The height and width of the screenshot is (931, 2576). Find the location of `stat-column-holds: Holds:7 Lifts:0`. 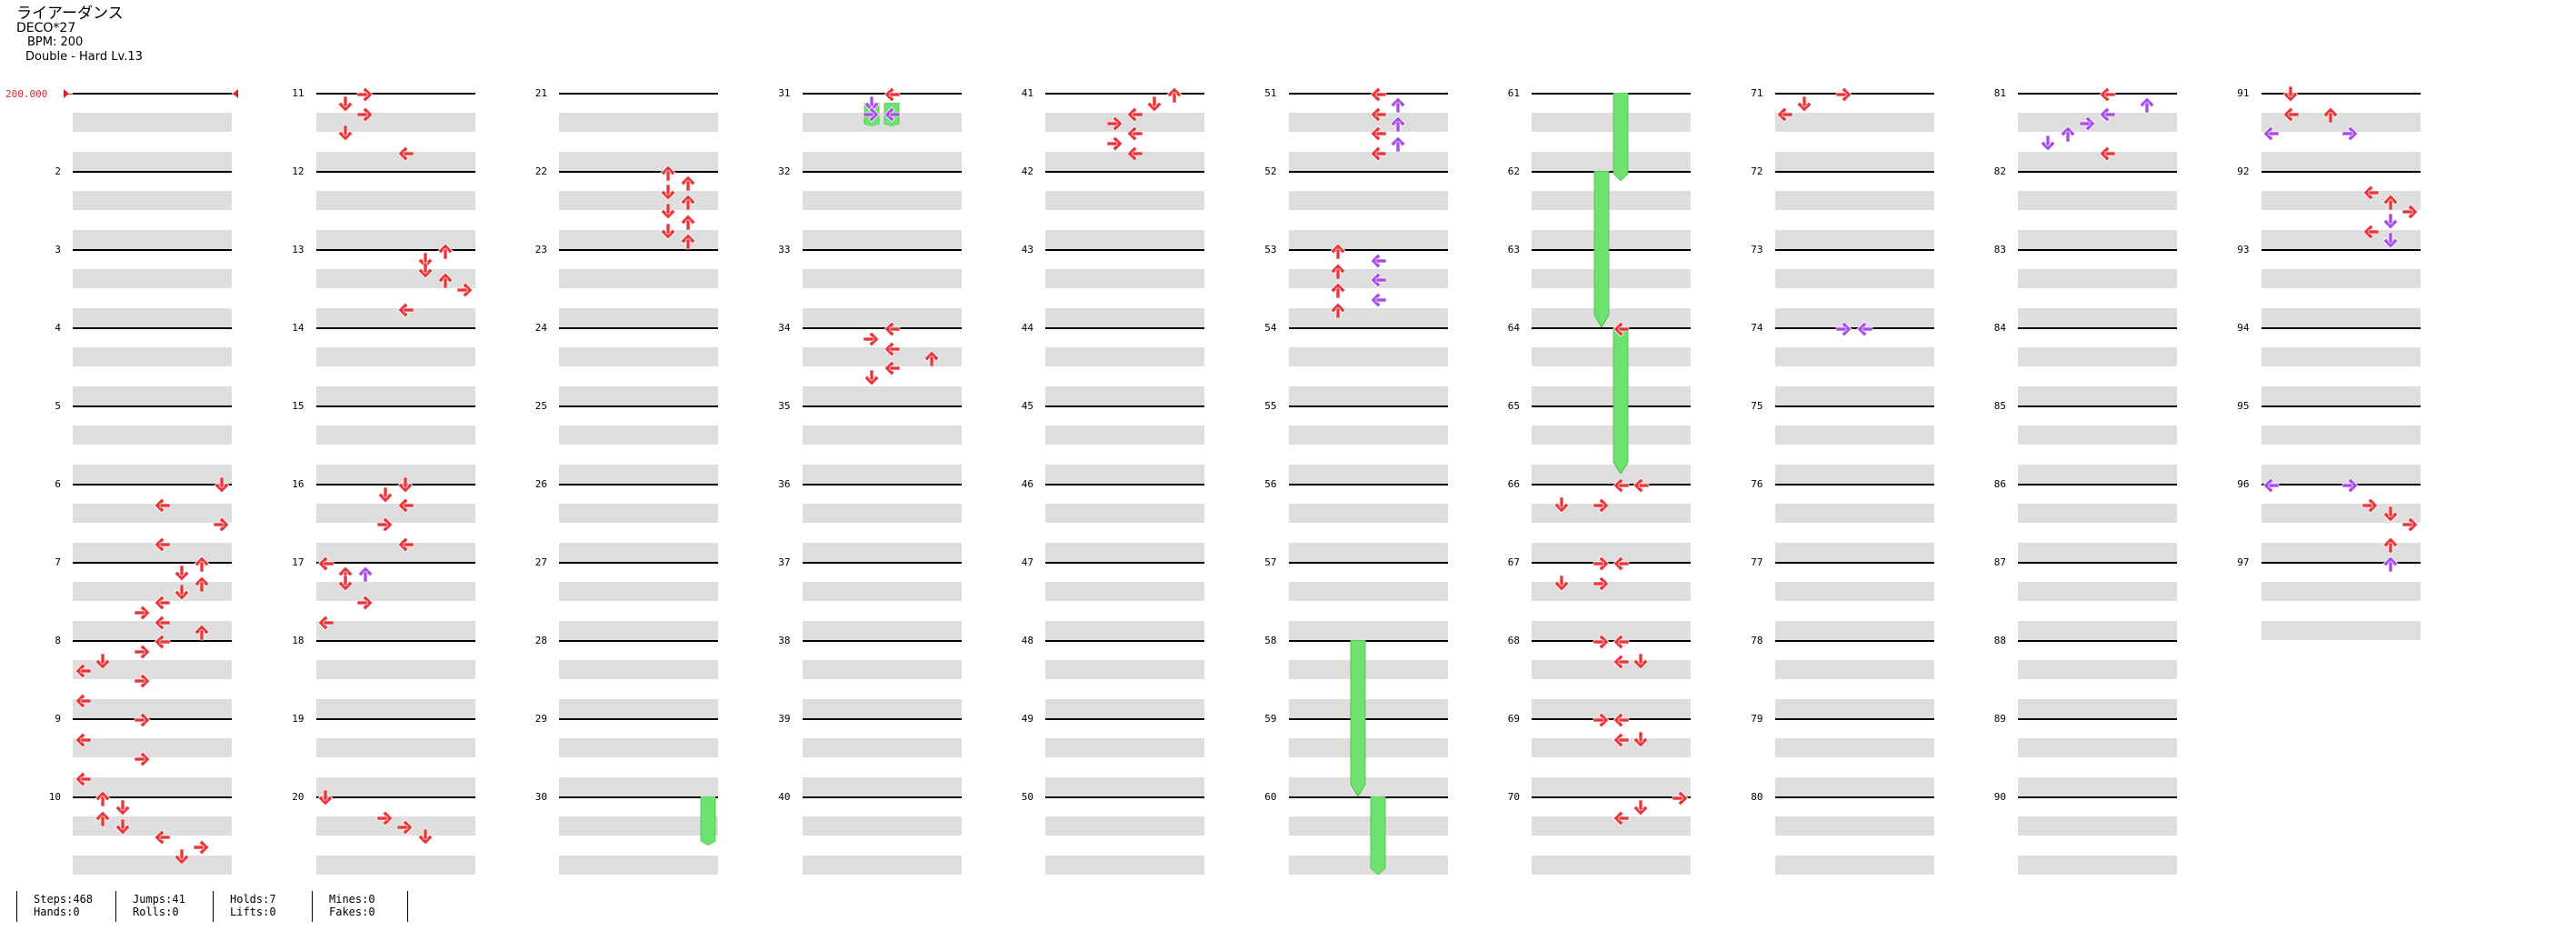

stat-column-holds: Holds:7 Lifts:0 is located at coordinates (244, 906).